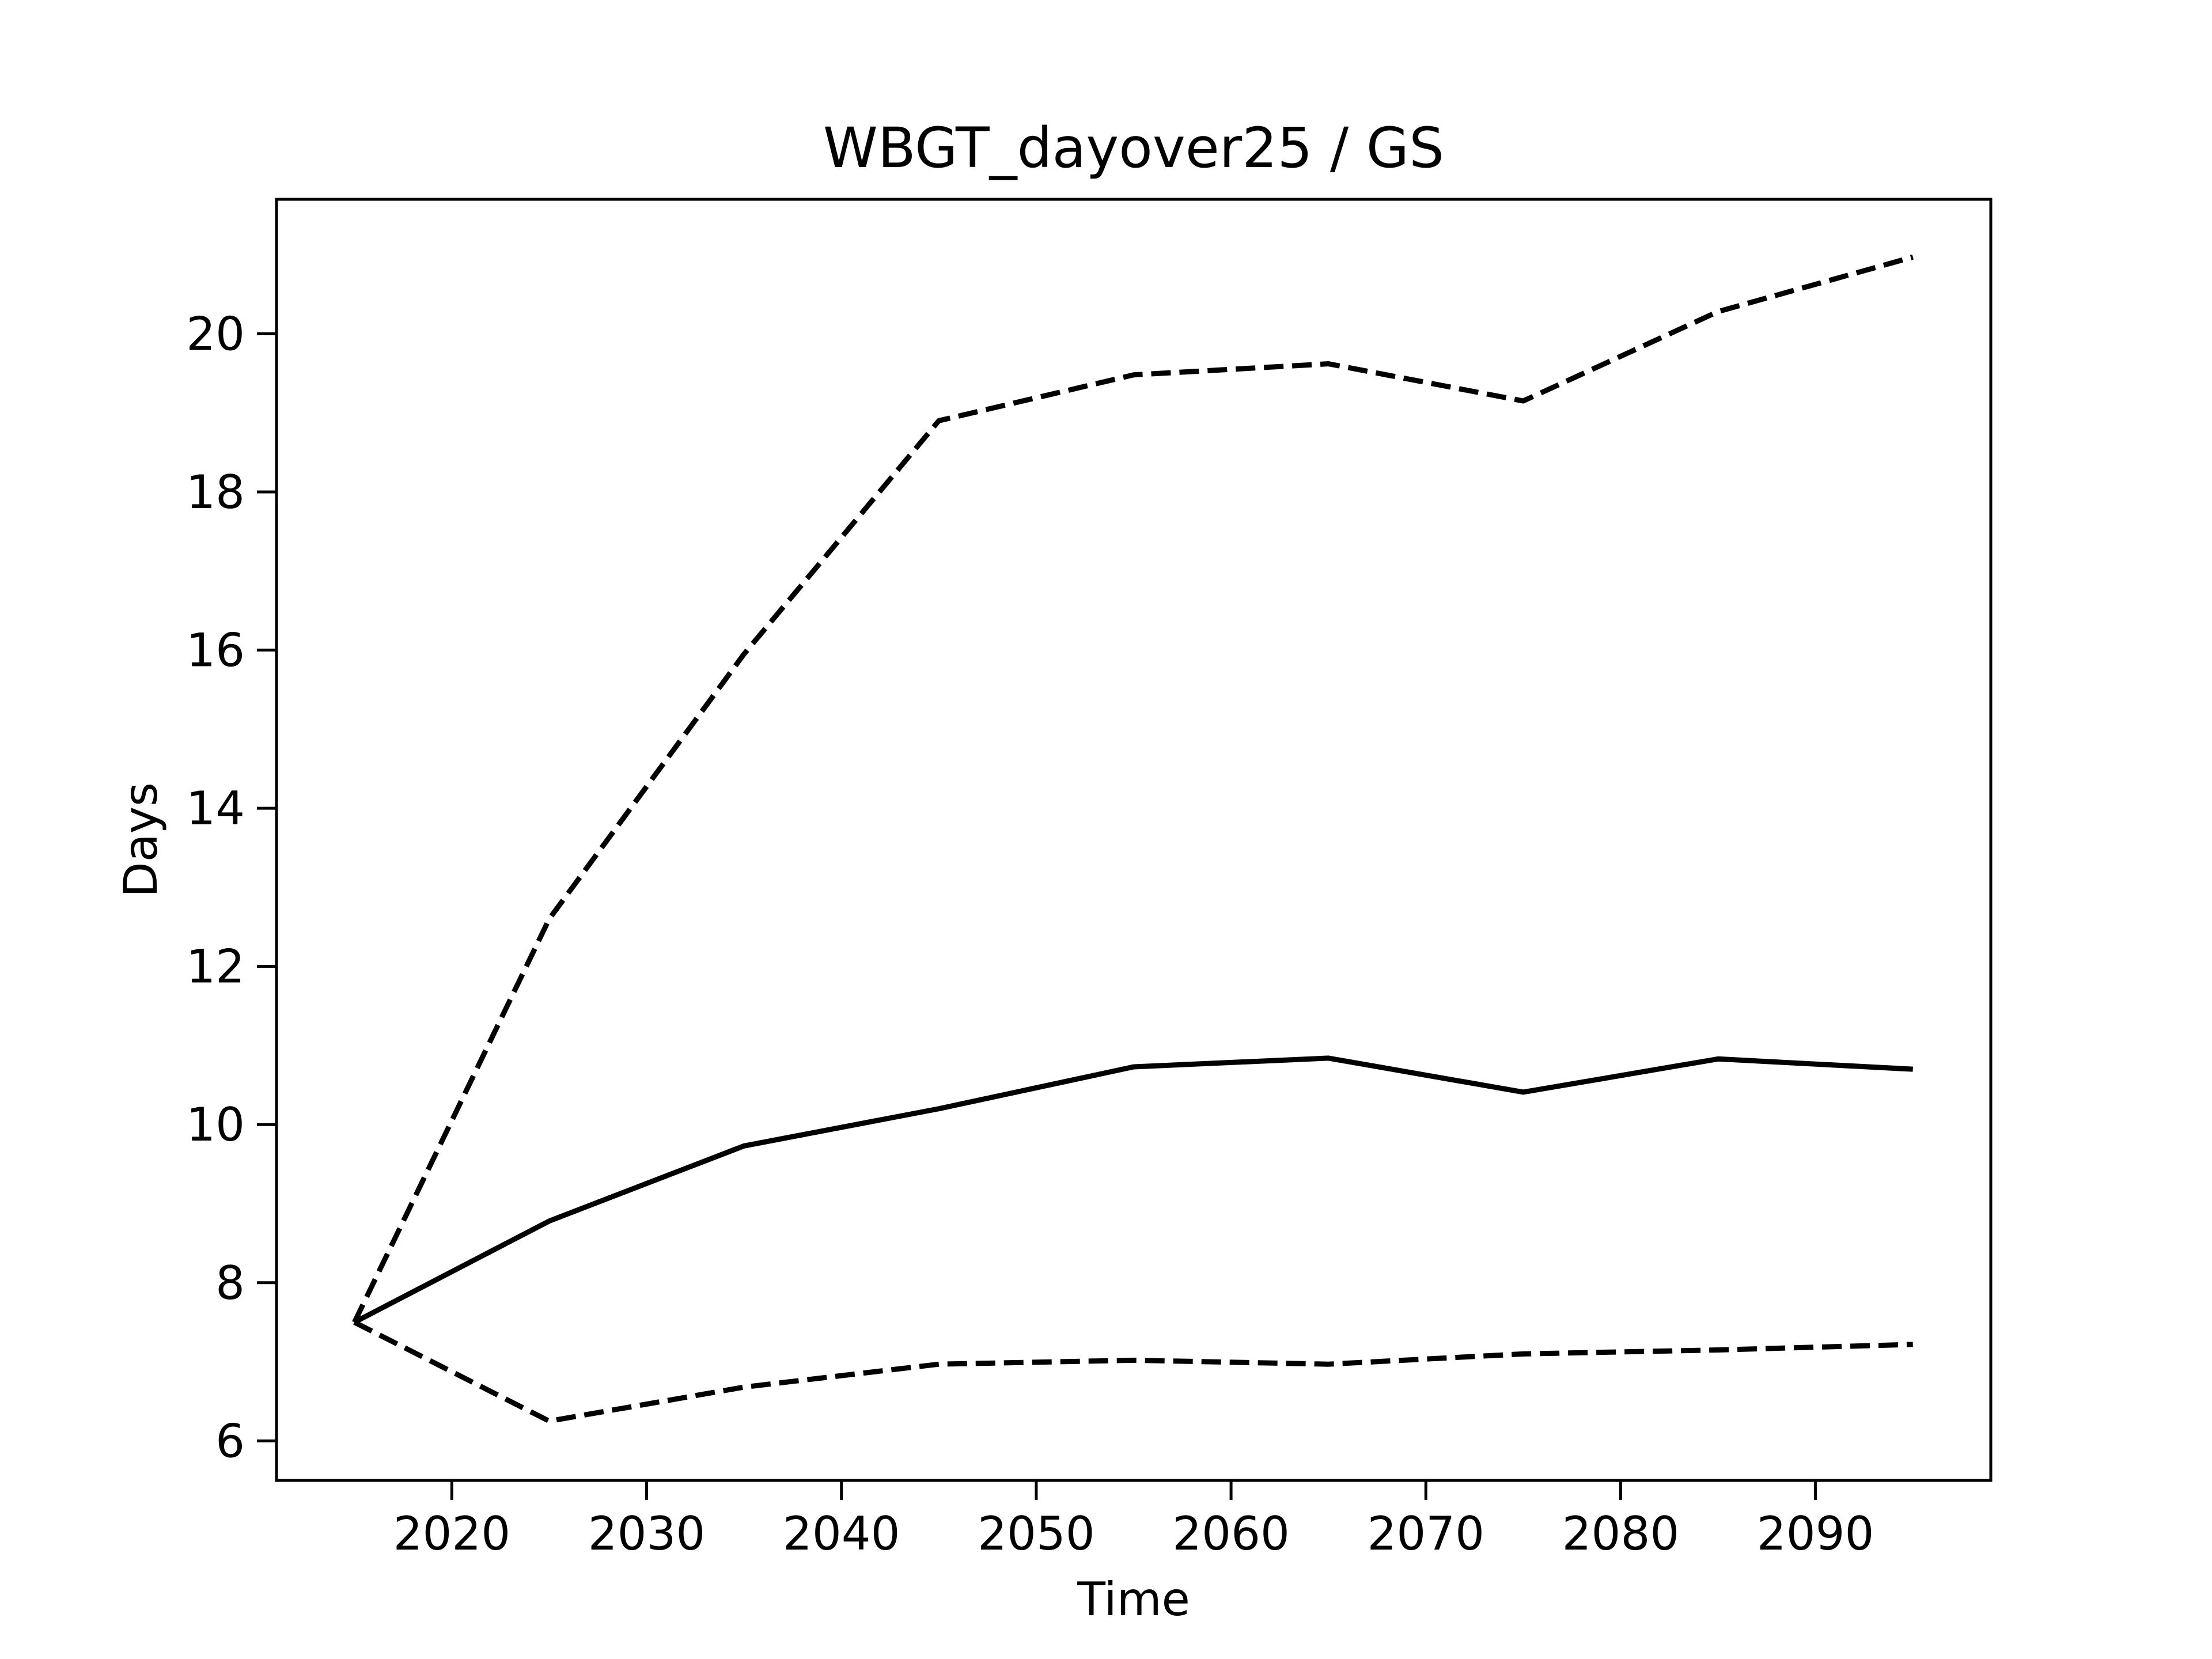 This screenshot has height=1659, width=2212. What do you see at coordinates (1231, 1533) in the screenshot?
I see `x-tick-label: 2060` at bounding box center [1231, 1533].